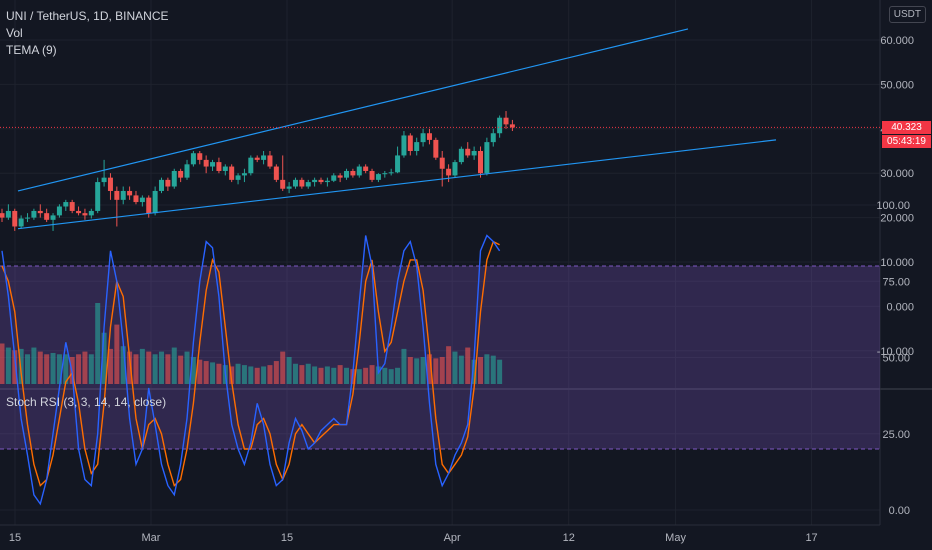 The height and width of the screenshot is (550, 932). I want to click on rsi-axis-label: 75.00, so click(896, 282).